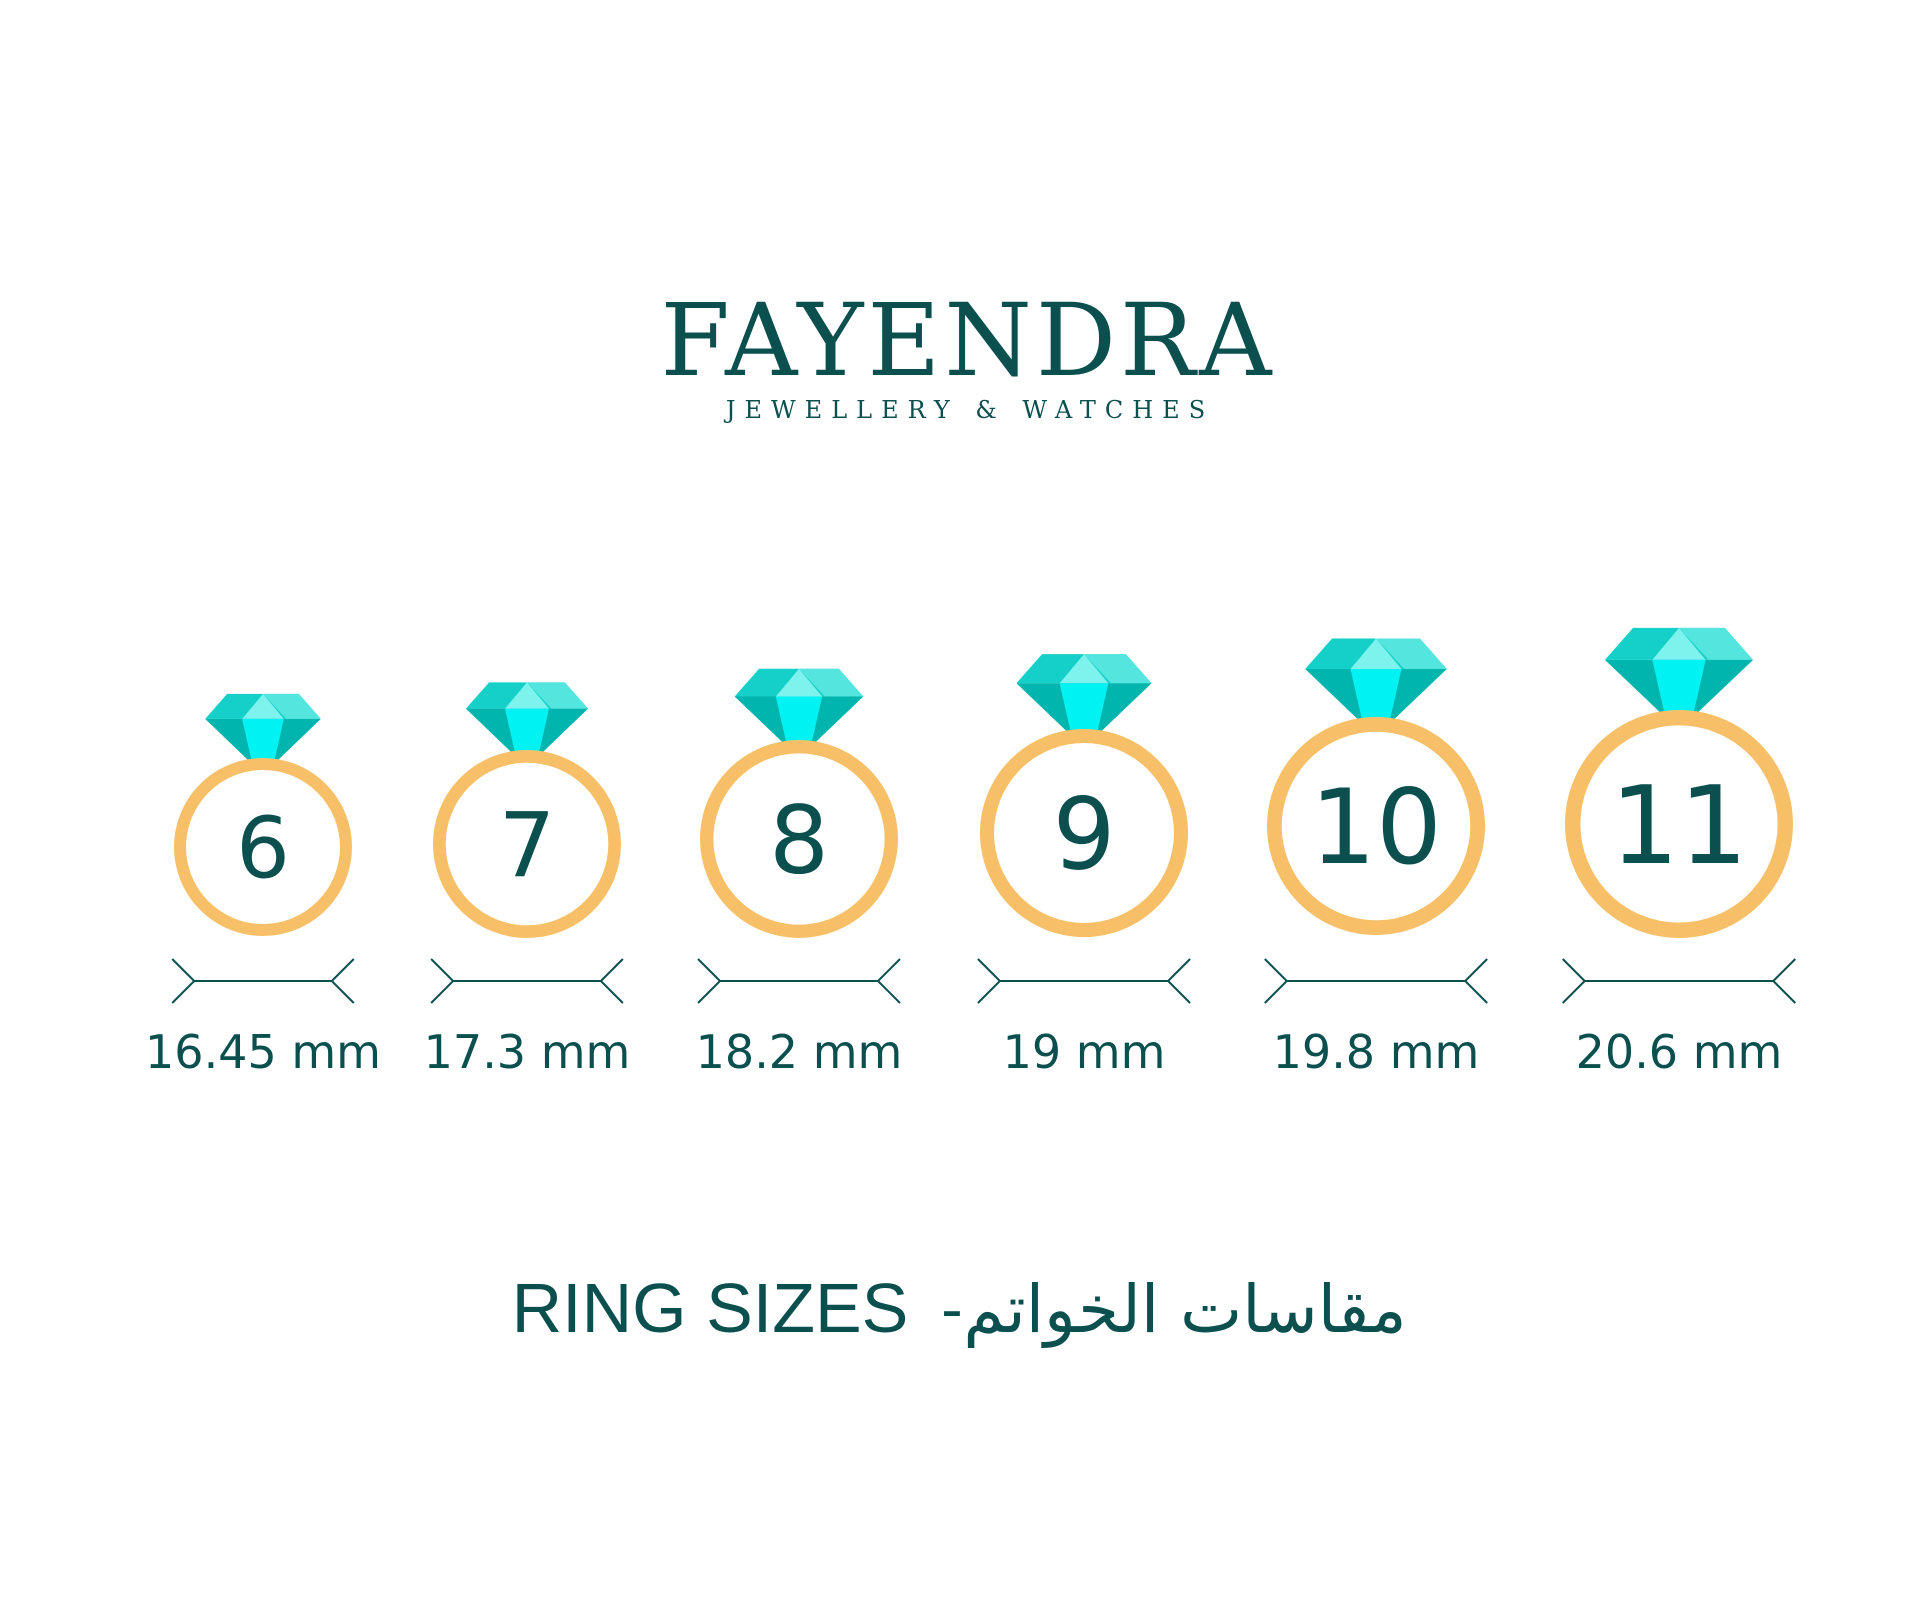  I want to click on ring-size-label: 9, so click(1084, 834).